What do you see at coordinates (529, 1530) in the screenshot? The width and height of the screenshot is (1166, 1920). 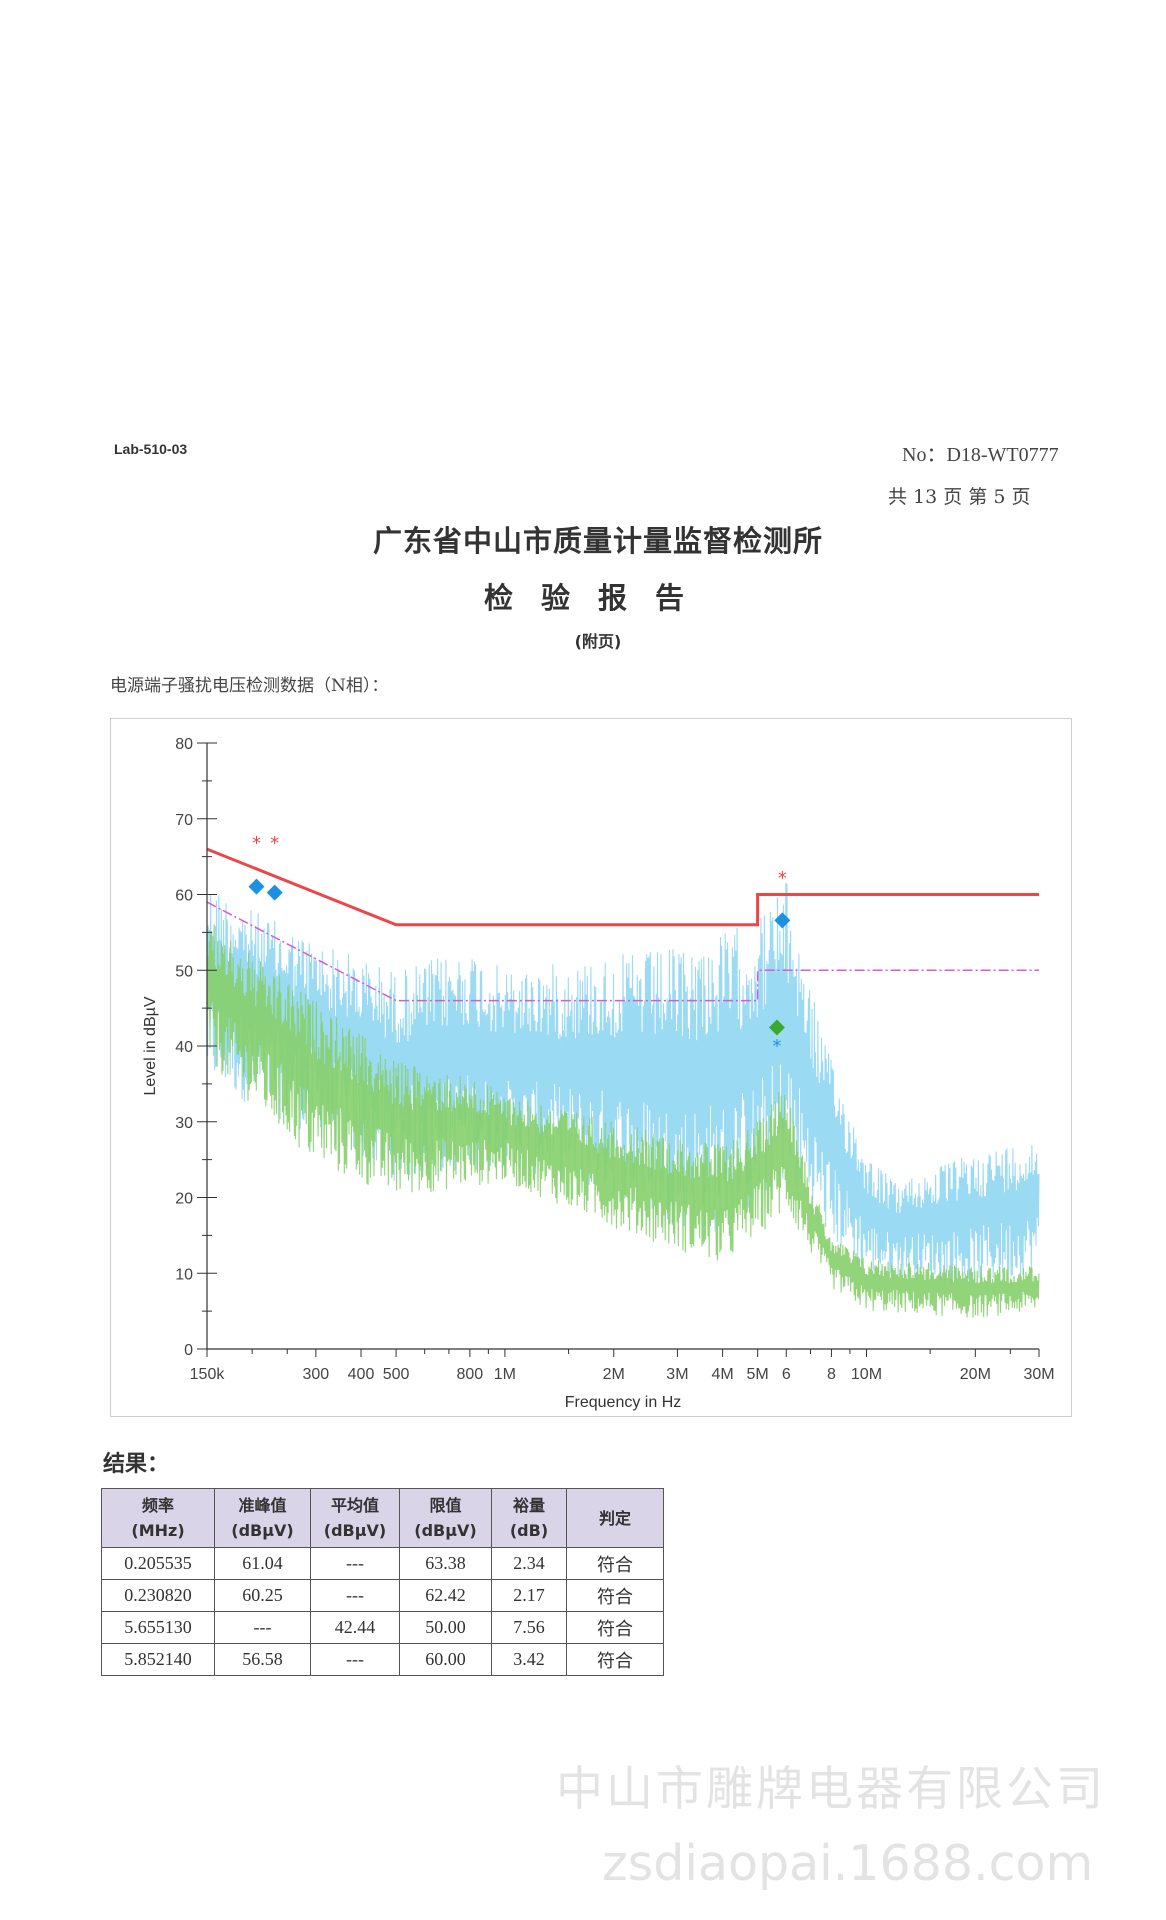 I see `header-margin-line2: (dB)` at bounding box center [529, 1530].